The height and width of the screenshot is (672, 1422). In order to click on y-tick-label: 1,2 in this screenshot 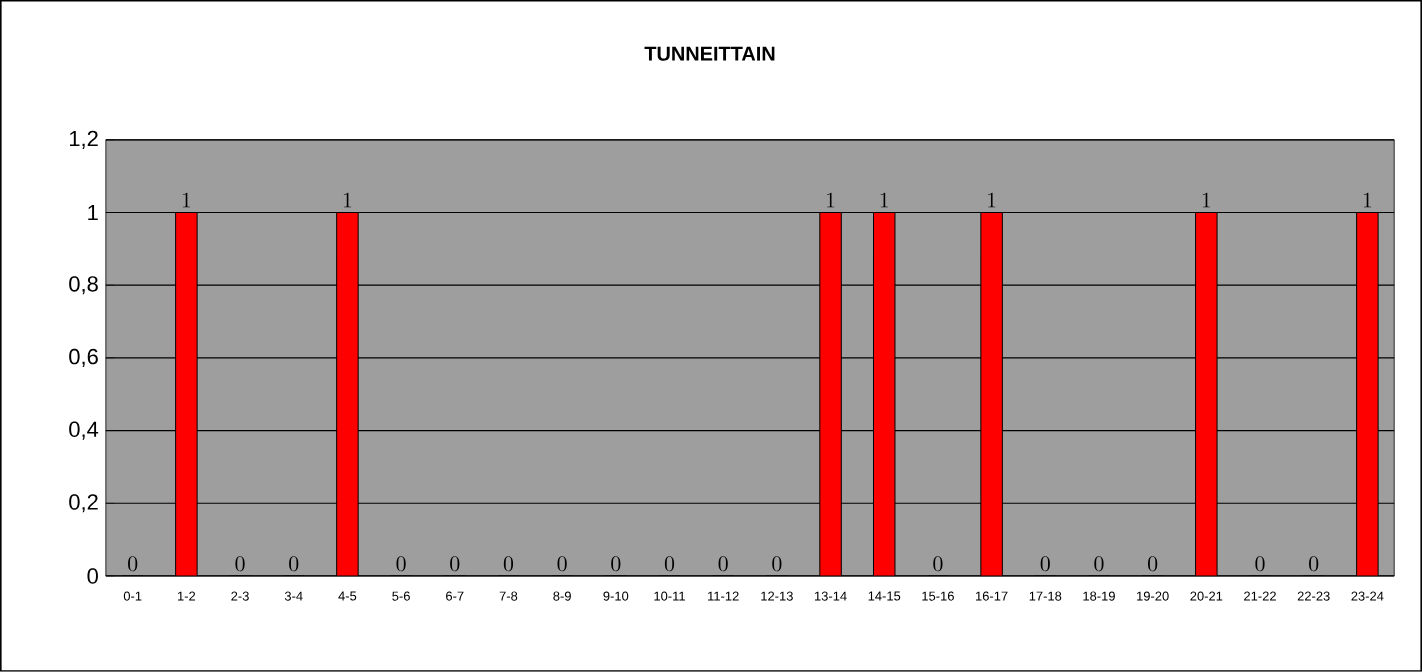, I will do `click(83, 139)`.